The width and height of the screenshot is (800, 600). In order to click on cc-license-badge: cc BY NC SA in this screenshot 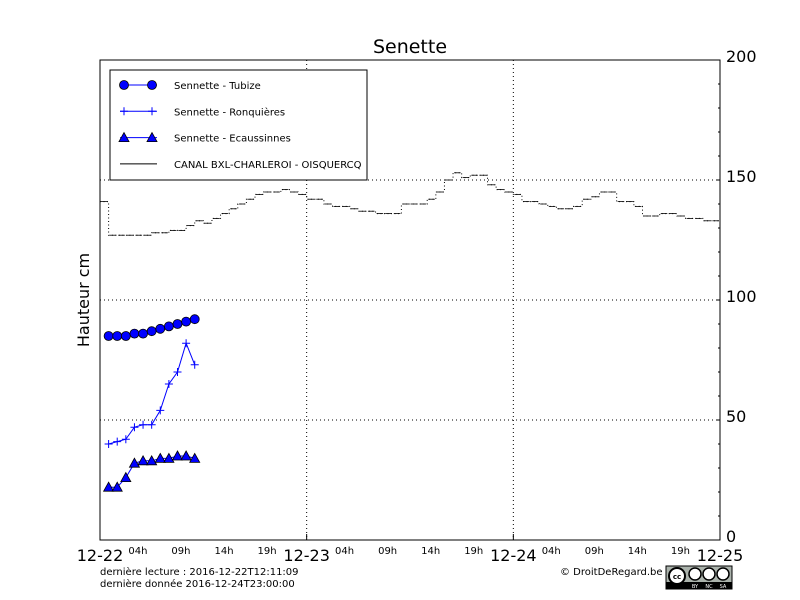, I will do `click(699, 577)`.